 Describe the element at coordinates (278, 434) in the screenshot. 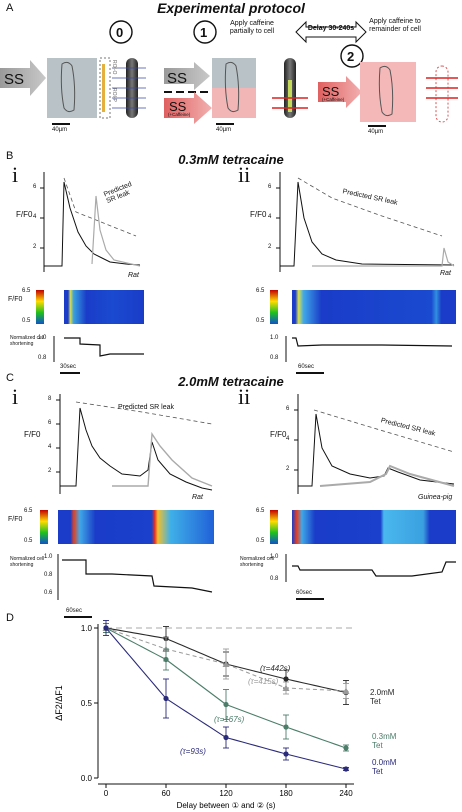

I see `c-ii-ylabel: F/F0` at that location.